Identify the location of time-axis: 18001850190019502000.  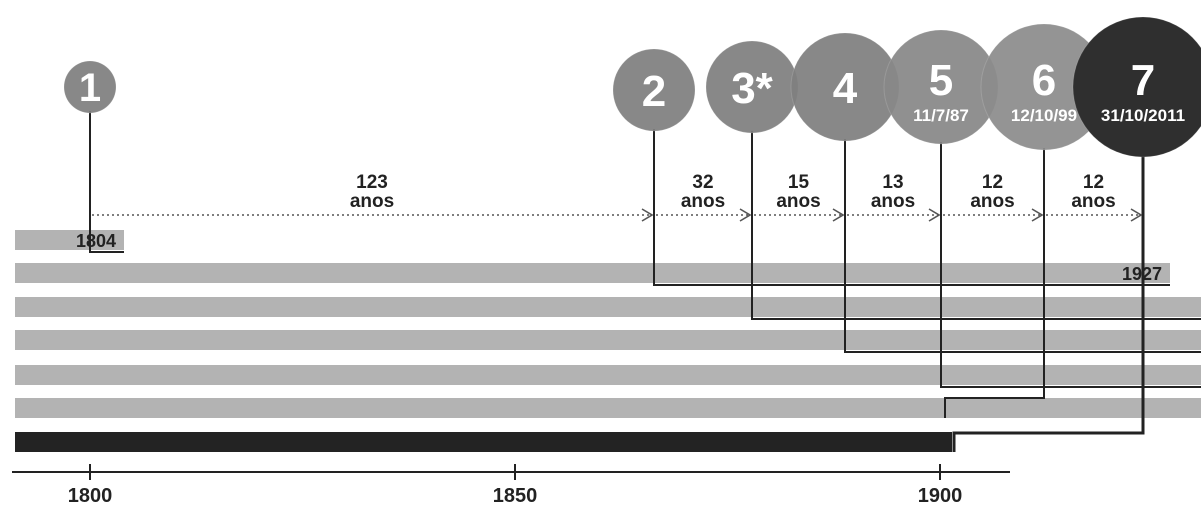
(511, 484).